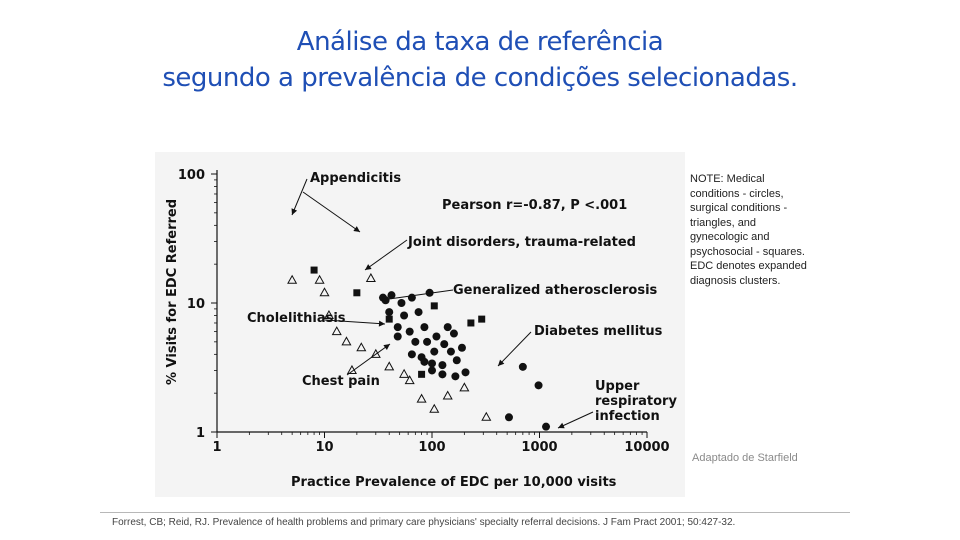  What do you see at coordinates (191, 175) in the screenshot?
I see `y-tick-label: 100` at bounding box center [191, 175].